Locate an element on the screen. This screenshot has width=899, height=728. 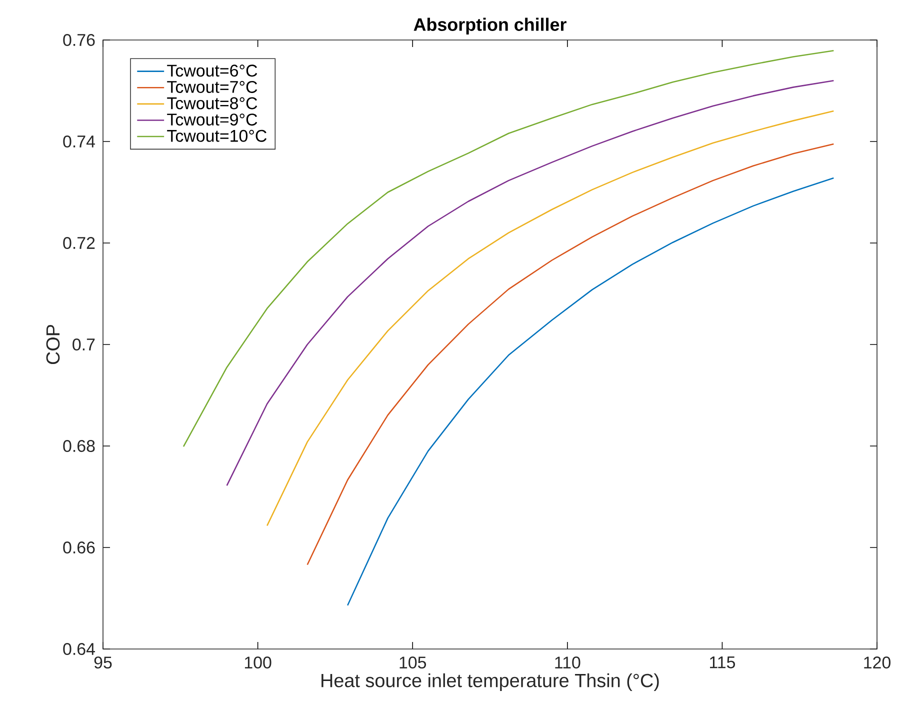
legend-label: Tcwout=7°C is located at coordinates (212, 86).